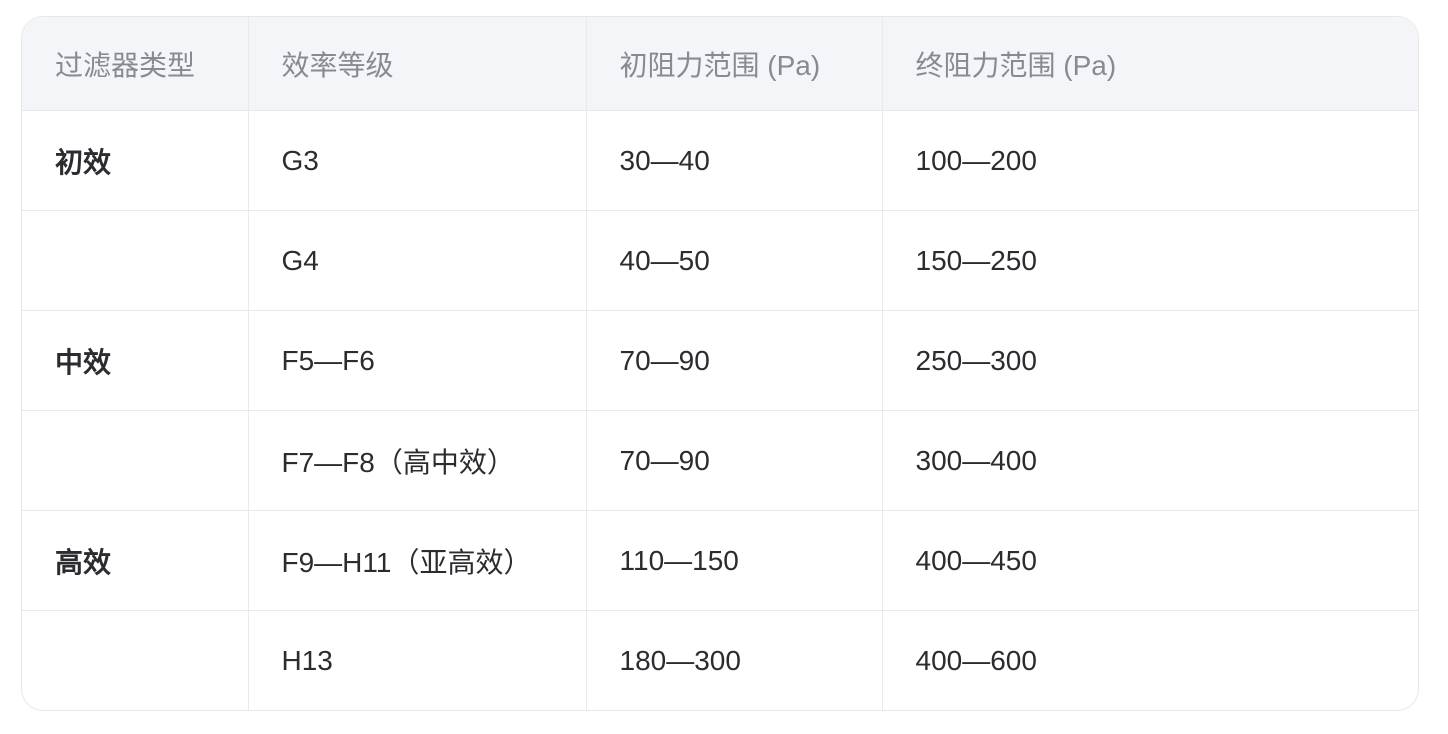 This screenshot has height=734, width=1448. I want to click on filter-type-cell: 初效, so click(135, 160).